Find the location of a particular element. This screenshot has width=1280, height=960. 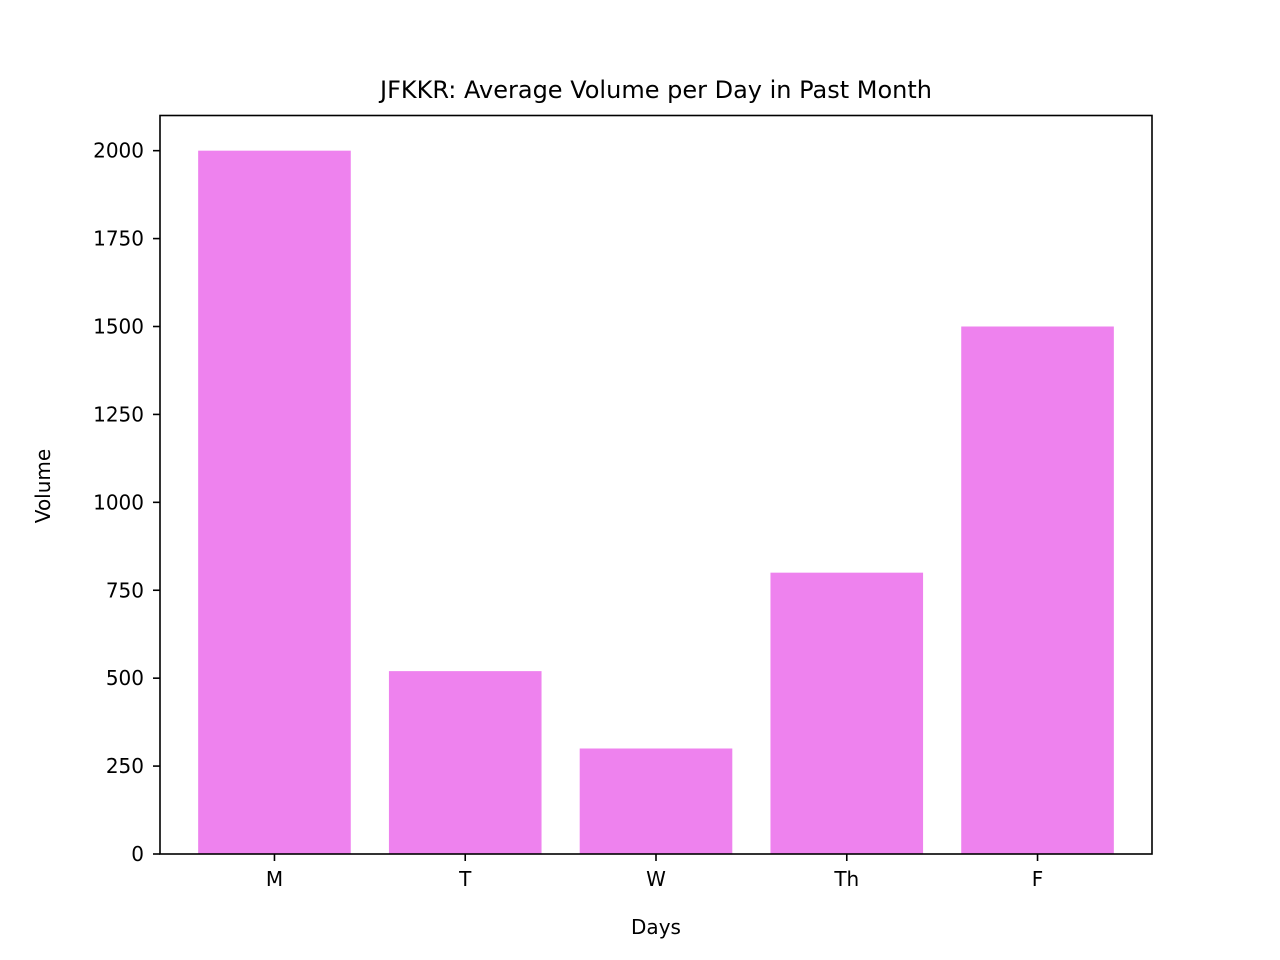

x-tick-label: Th is located at coordinates (846, 879).